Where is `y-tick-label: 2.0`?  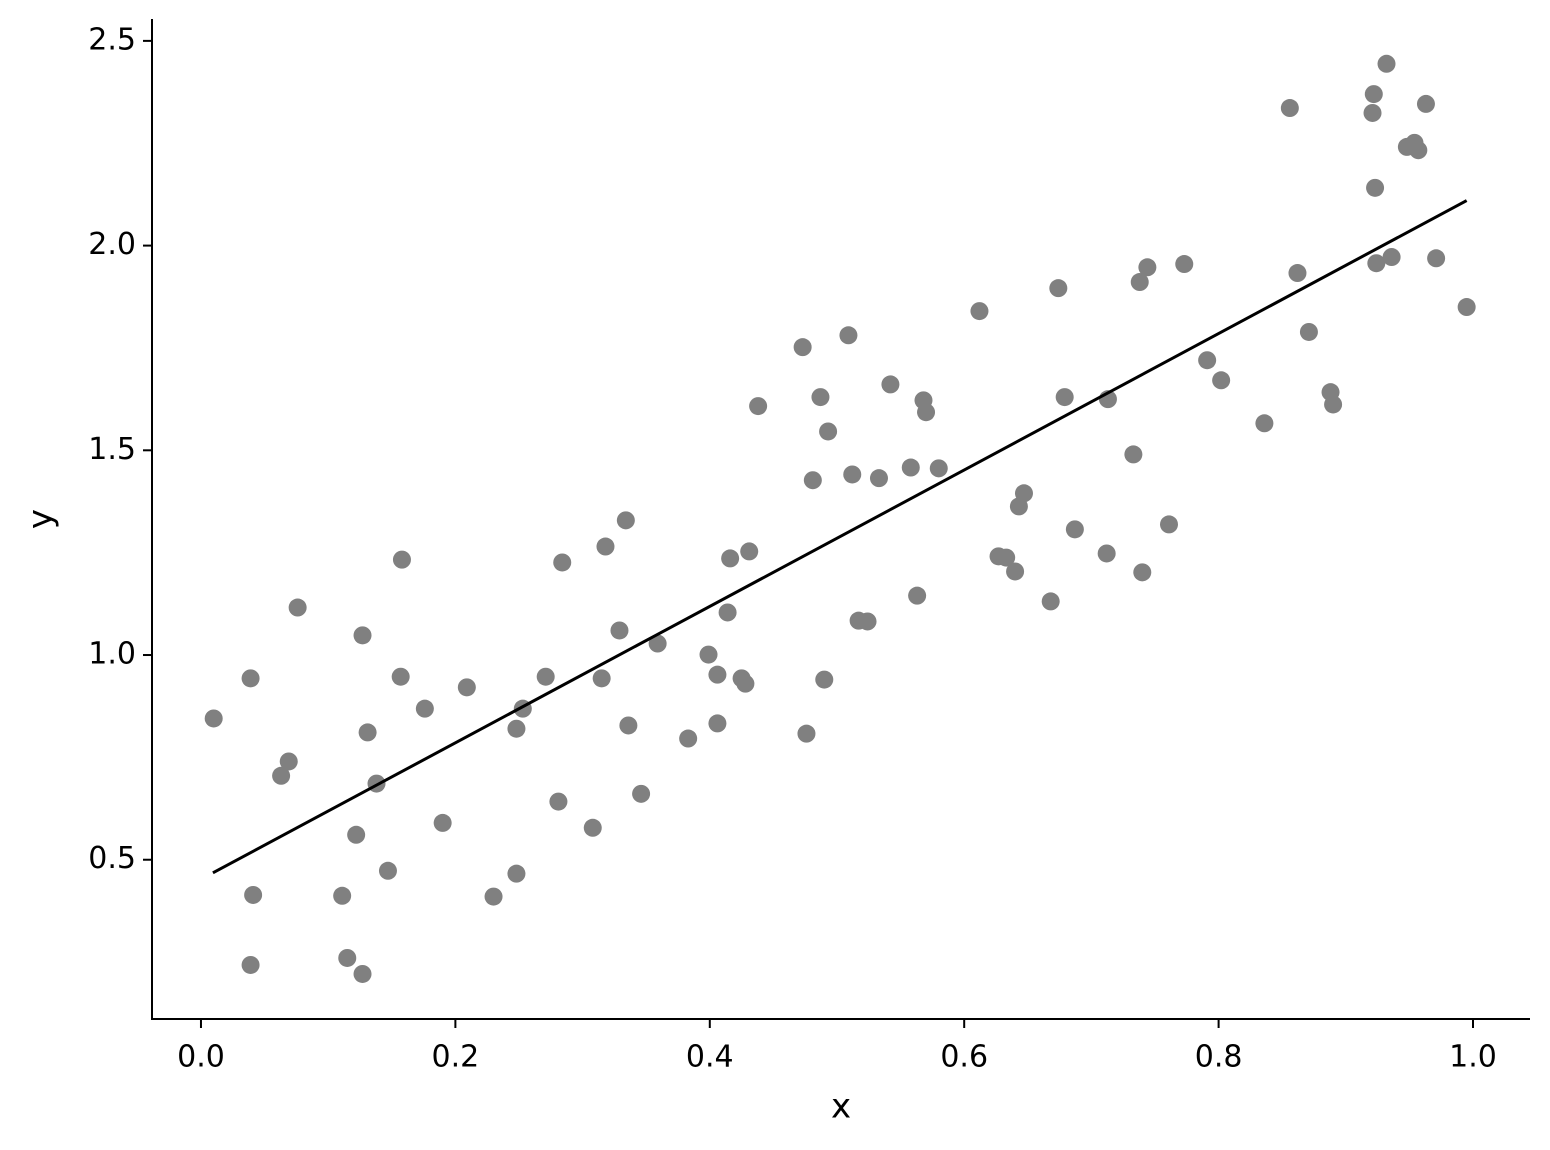 y-tick-label: 2.0 is located at coordinates (112, 244).